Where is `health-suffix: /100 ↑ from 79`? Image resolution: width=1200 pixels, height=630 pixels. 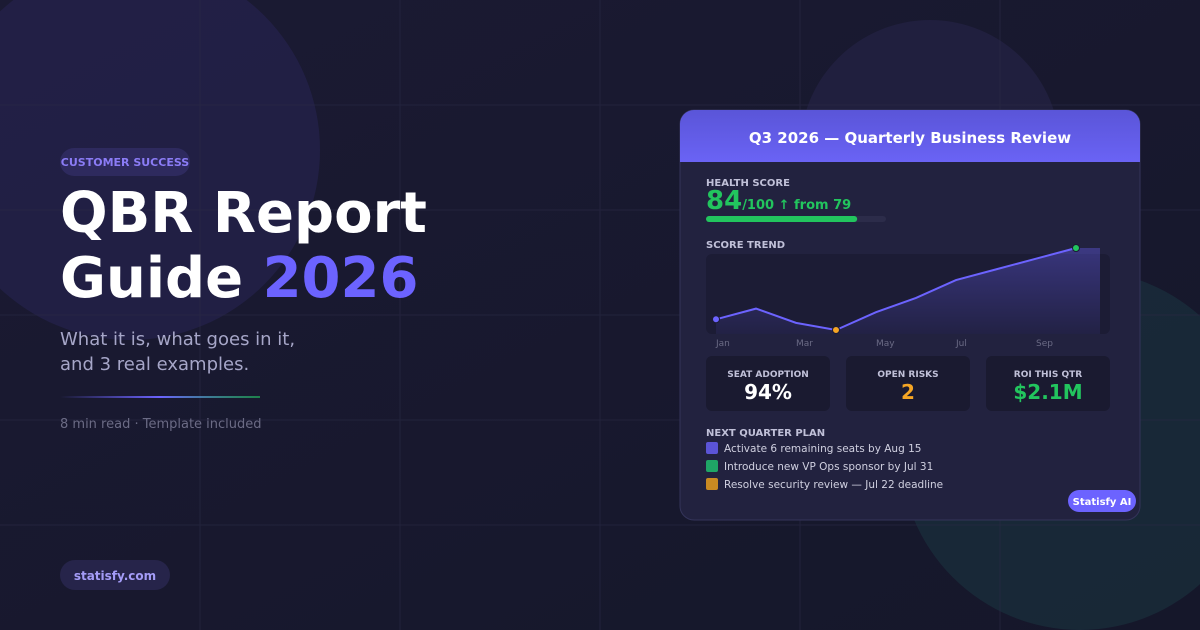
health-suffix: /100 ↑ from 79 is located at coordinates (796, 205).